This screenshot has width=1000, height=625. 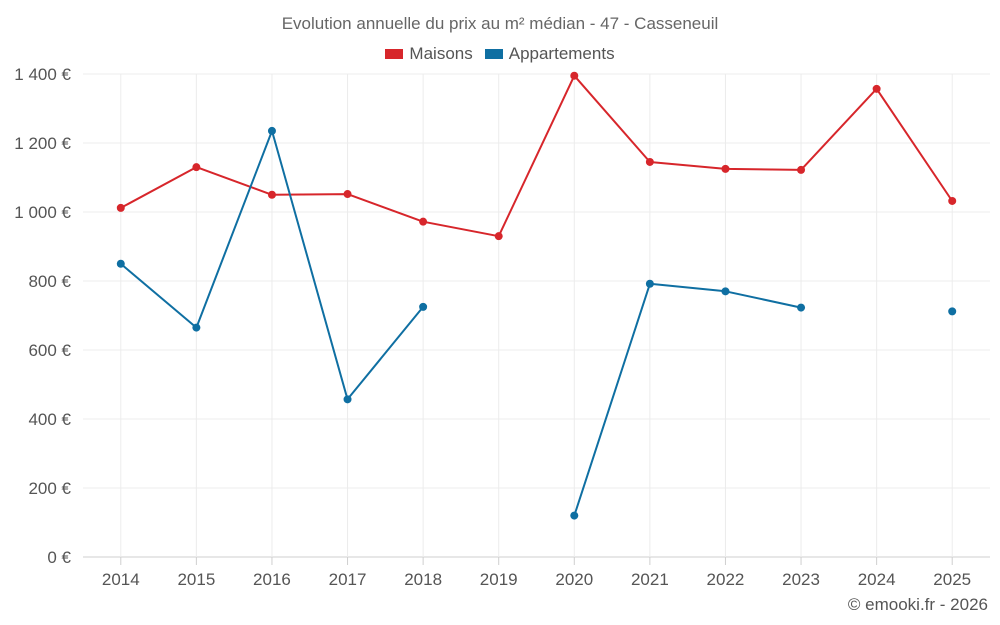 I want to click on x-tick-label: 2024, so click(x=877, y=579).